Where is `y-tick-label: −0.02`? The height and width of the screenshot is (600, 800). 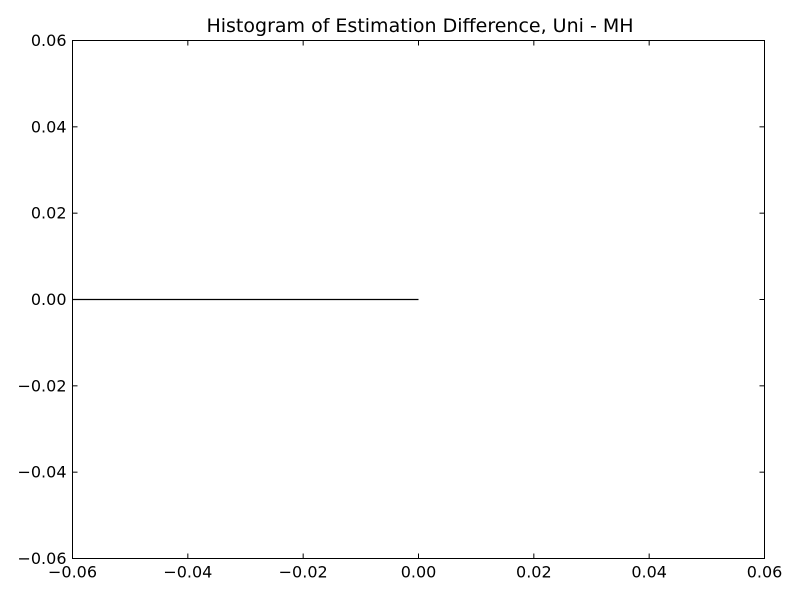
y-tick-label: −0.02 is located at coordinates (41, 385).